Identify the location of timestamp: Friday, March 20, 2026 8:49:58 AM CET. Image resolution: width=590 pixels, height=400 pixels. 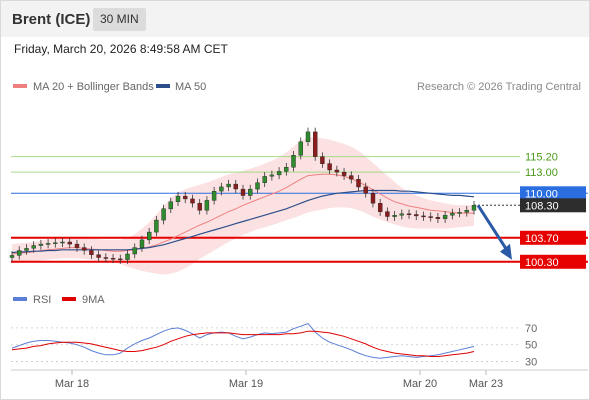
(121, 49).